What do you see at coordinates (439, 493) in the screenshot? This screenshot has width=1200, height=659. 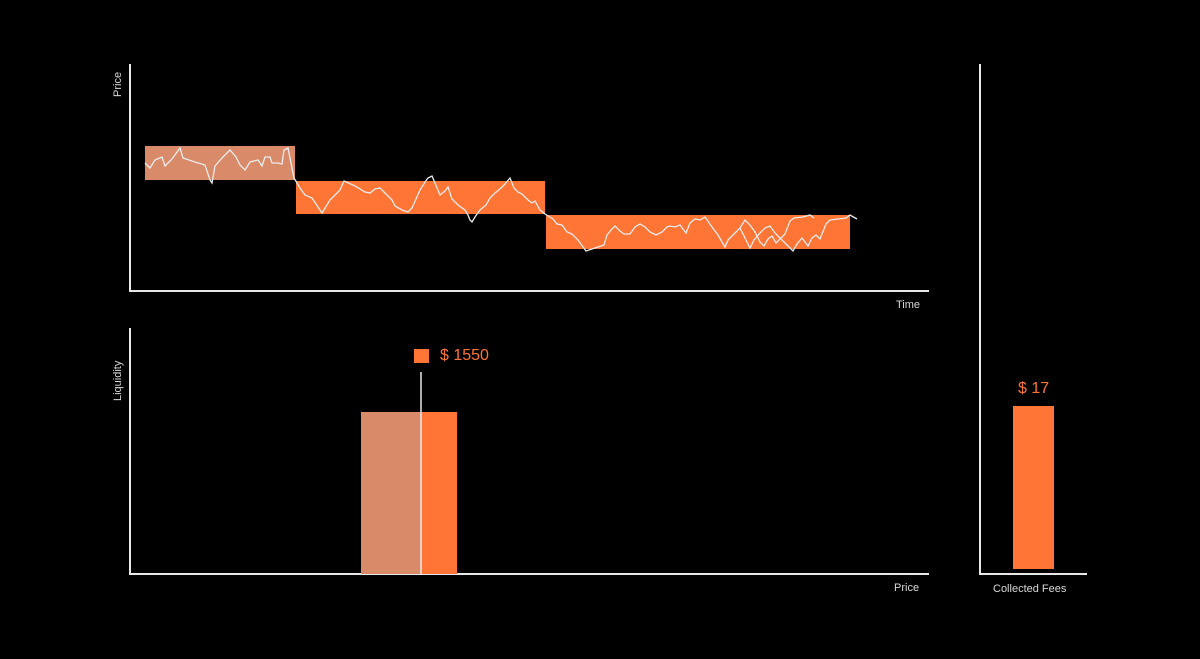 I see `liquidity-bar-active` at bounding box center [439, 493].